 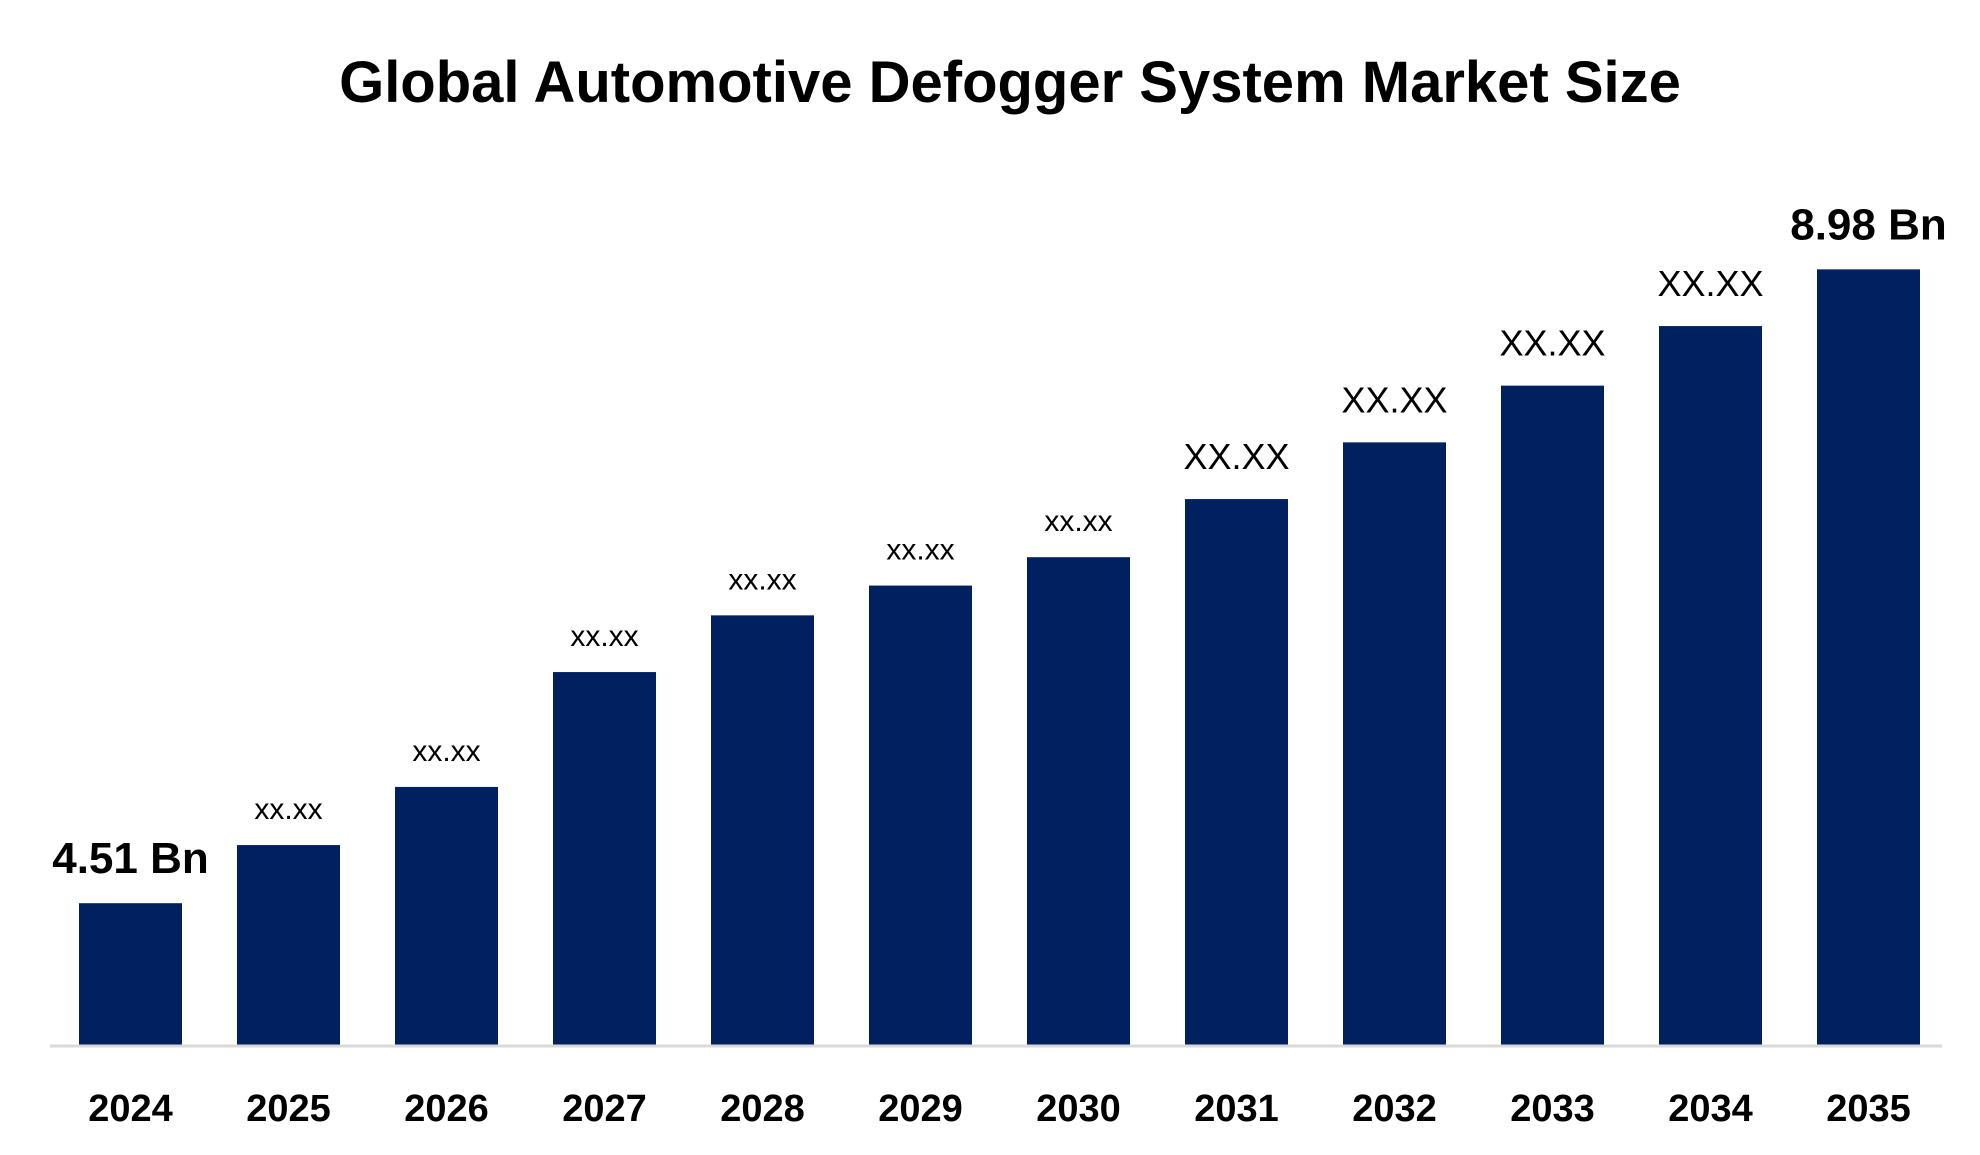 I want to click on x-tick-label: 2031, so click(x=1236, y=1109).